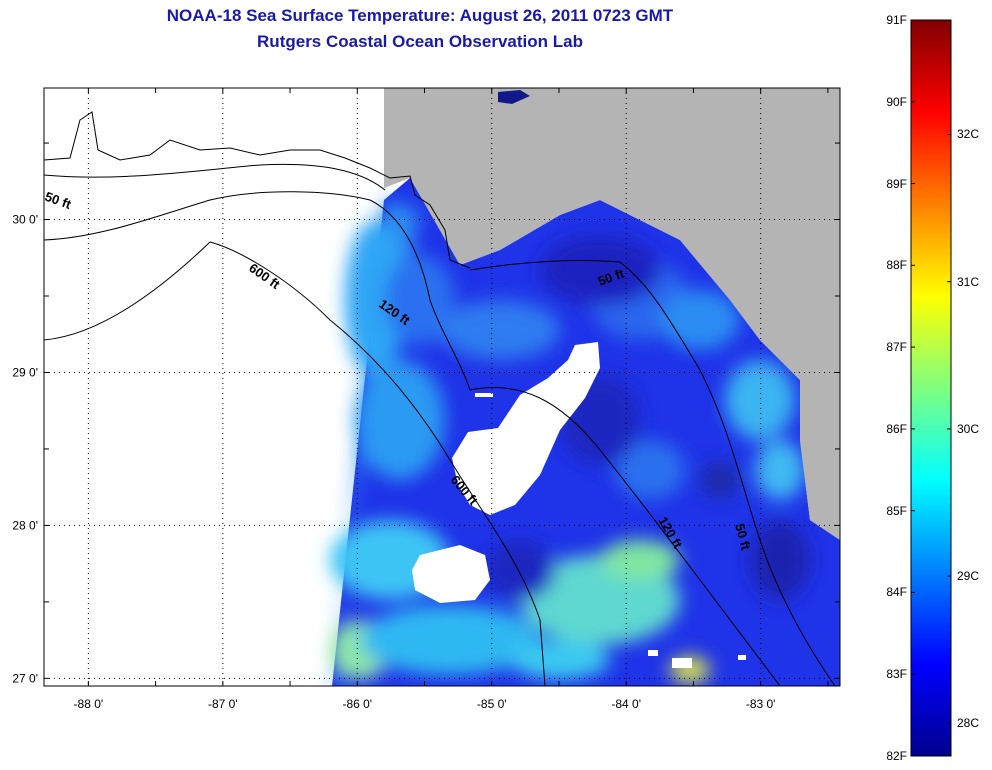 The width and height of the screenshot is (992, 770). Describe the element at coordinates (968, 281) in the screenshot. I see `colorbar-c-label: 31C` at that location.